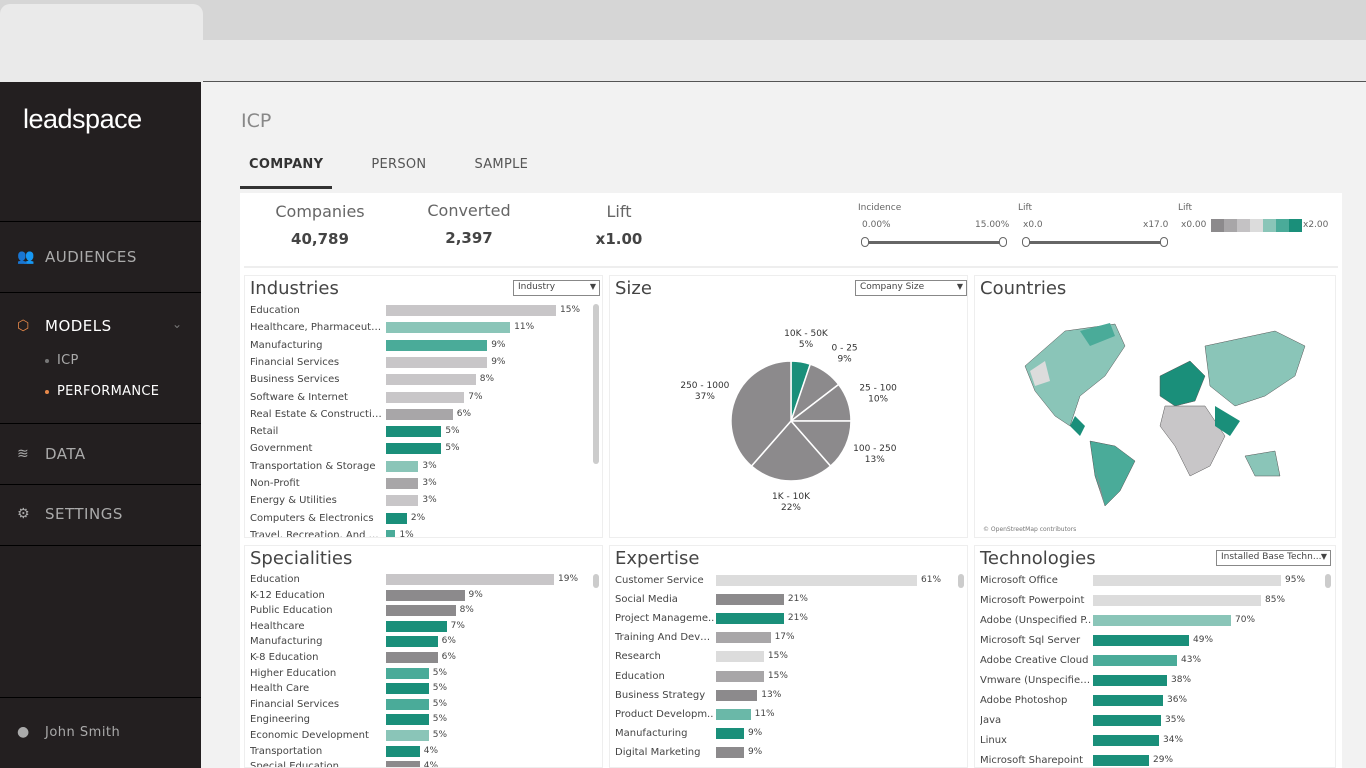 Image resolution: width=1366 pixels, height=768 pixels. I want to click on user-menu: ● John Smith, so click(68, 732).